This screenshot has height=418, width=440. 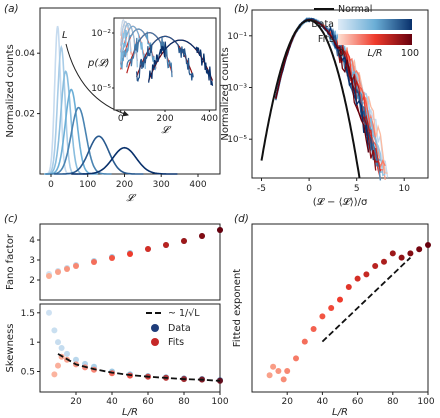 I want to click on panel-b-ytick: 10⁻⁵, so click(x=237, y=140).